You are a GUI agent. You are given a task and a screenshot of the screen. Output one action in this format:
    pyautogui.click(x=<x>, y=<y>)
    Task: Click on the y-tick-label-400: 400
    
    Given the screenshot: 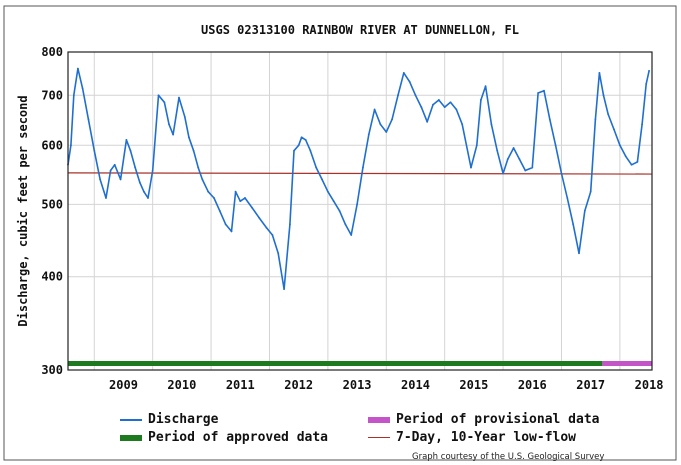 What is the action you would take?
    pyautogui.click(x=52, y=277)
    